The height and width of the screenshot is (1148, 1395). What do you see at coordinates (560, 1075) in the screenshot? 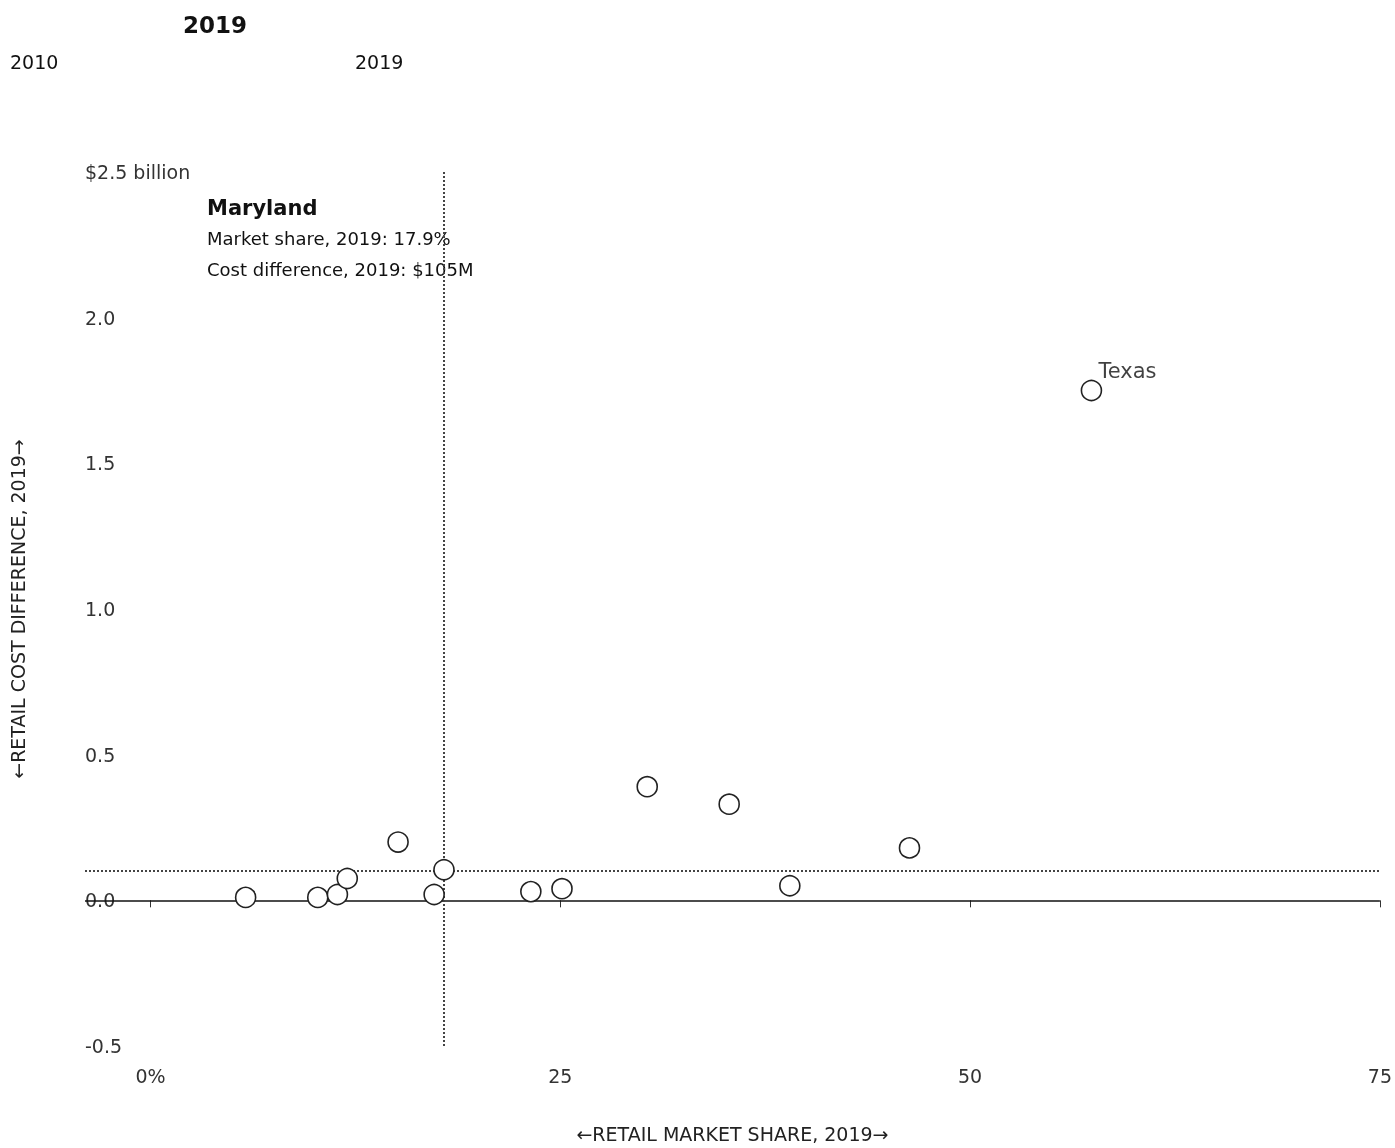
I see `x-tick-label: 25` at bounding box center [560, 1075].